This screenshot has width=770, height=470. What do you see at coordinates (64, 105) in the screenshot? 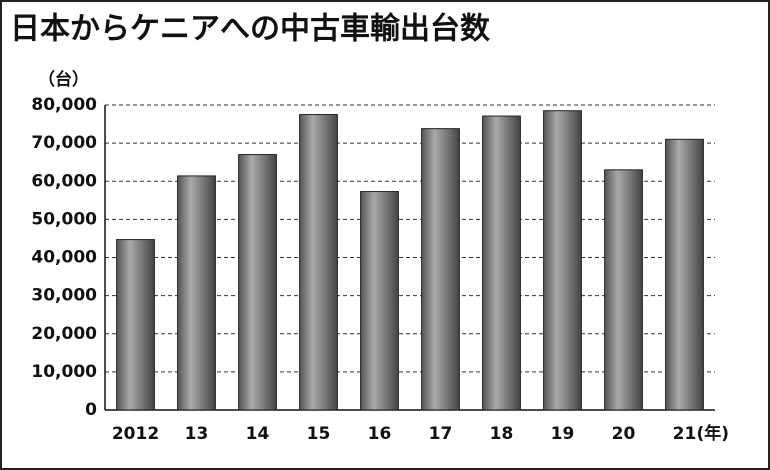
I see `y-tick-label: 80,000` at bounding box center [64, 105].